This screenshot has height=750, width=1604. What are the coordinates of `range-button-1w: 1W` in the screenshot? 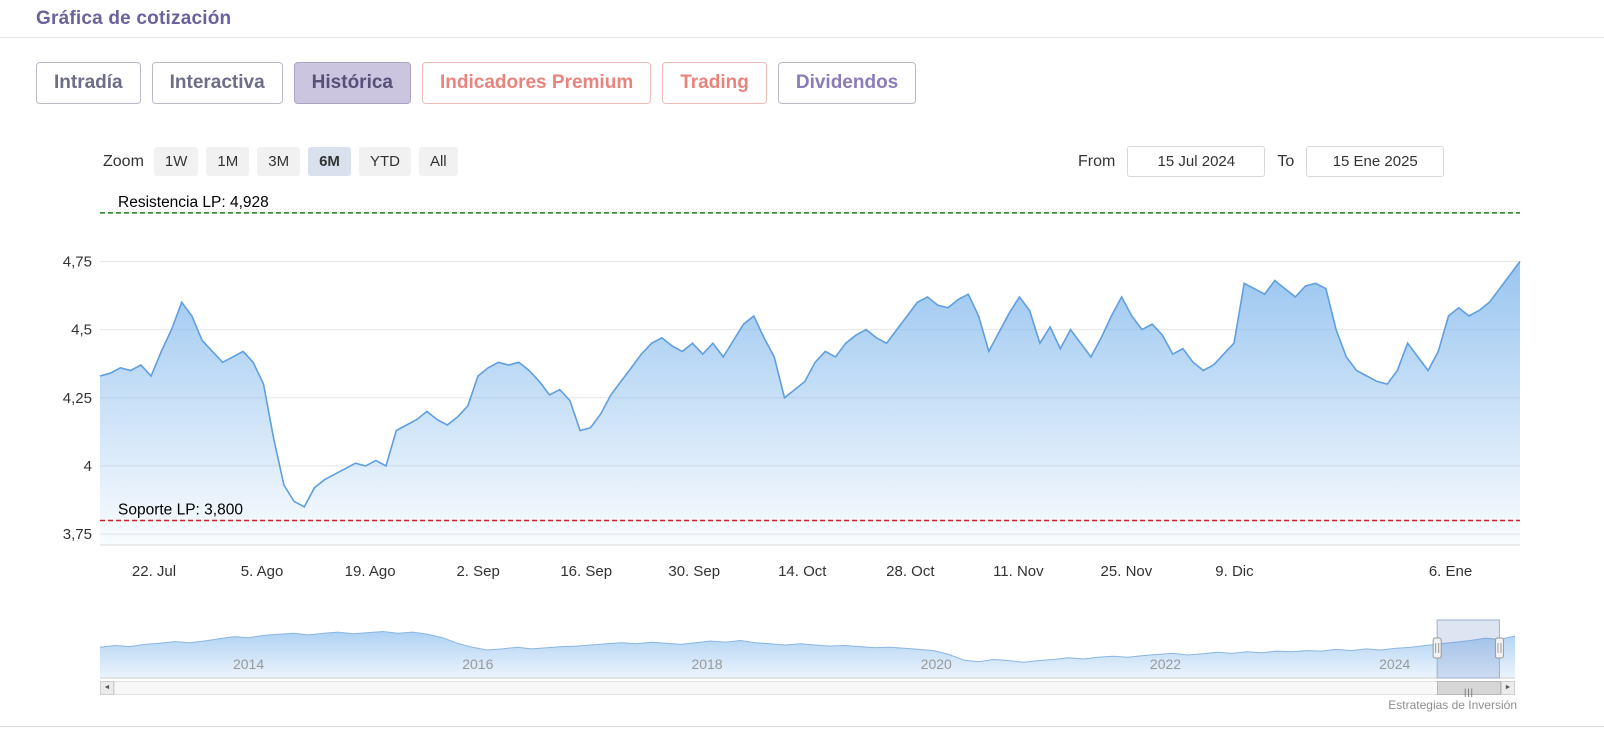 It's located at (176, 161).